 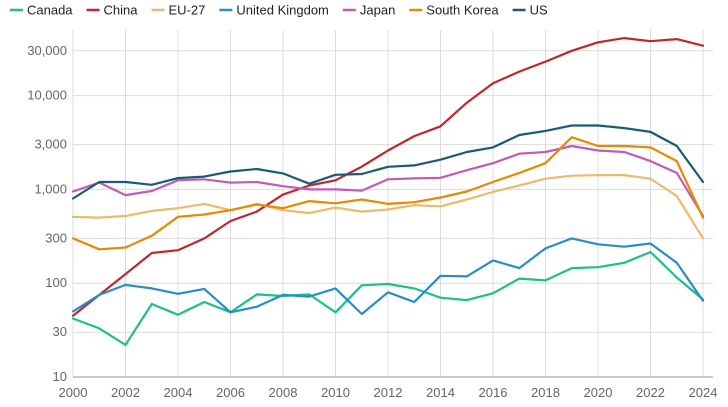 I want to click on legend-label-united-kingdom: United Kingdom, so click(x=282, y=10).